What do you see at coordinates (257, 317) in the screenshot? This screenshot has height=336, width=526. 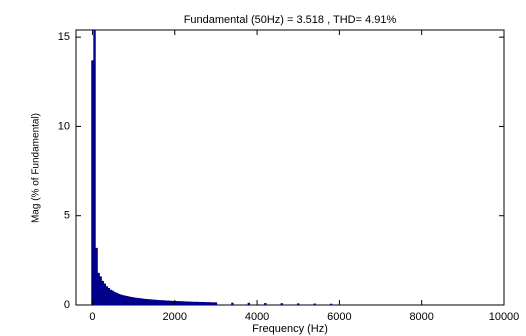 I see `x-tick-label: 4000` at bounding box center [257, 317].